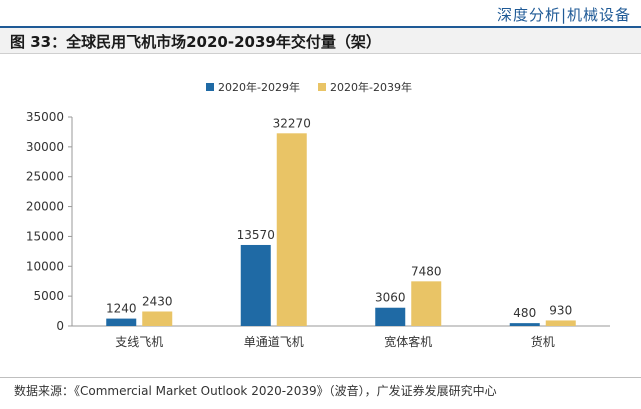 Image resolution: width=641 pixels, height=409 pixels. Describe the element at coordinates (45, 236) in the screenshot. I see `y-tick-label: 15000` at that location.